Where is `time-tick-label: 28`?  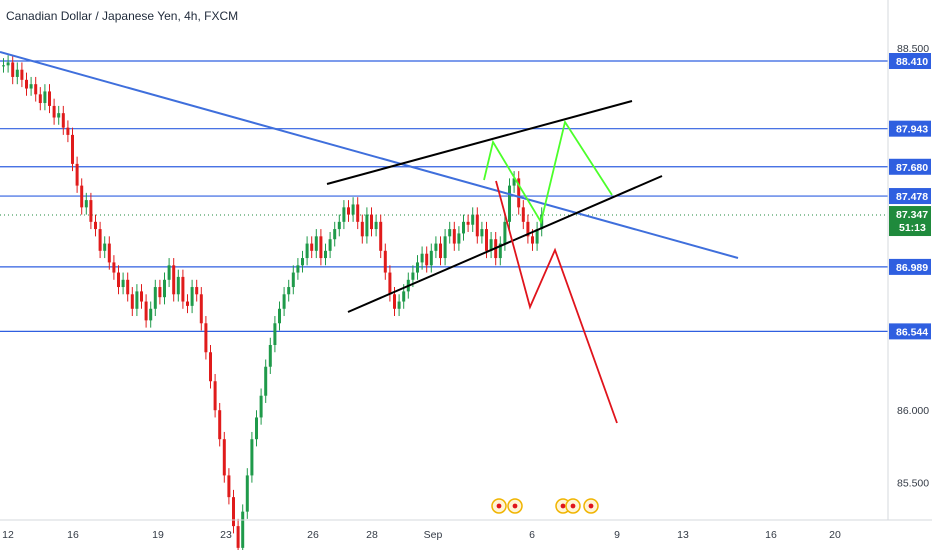 time-tick-label: 28 is located at coordinates (372, 535).